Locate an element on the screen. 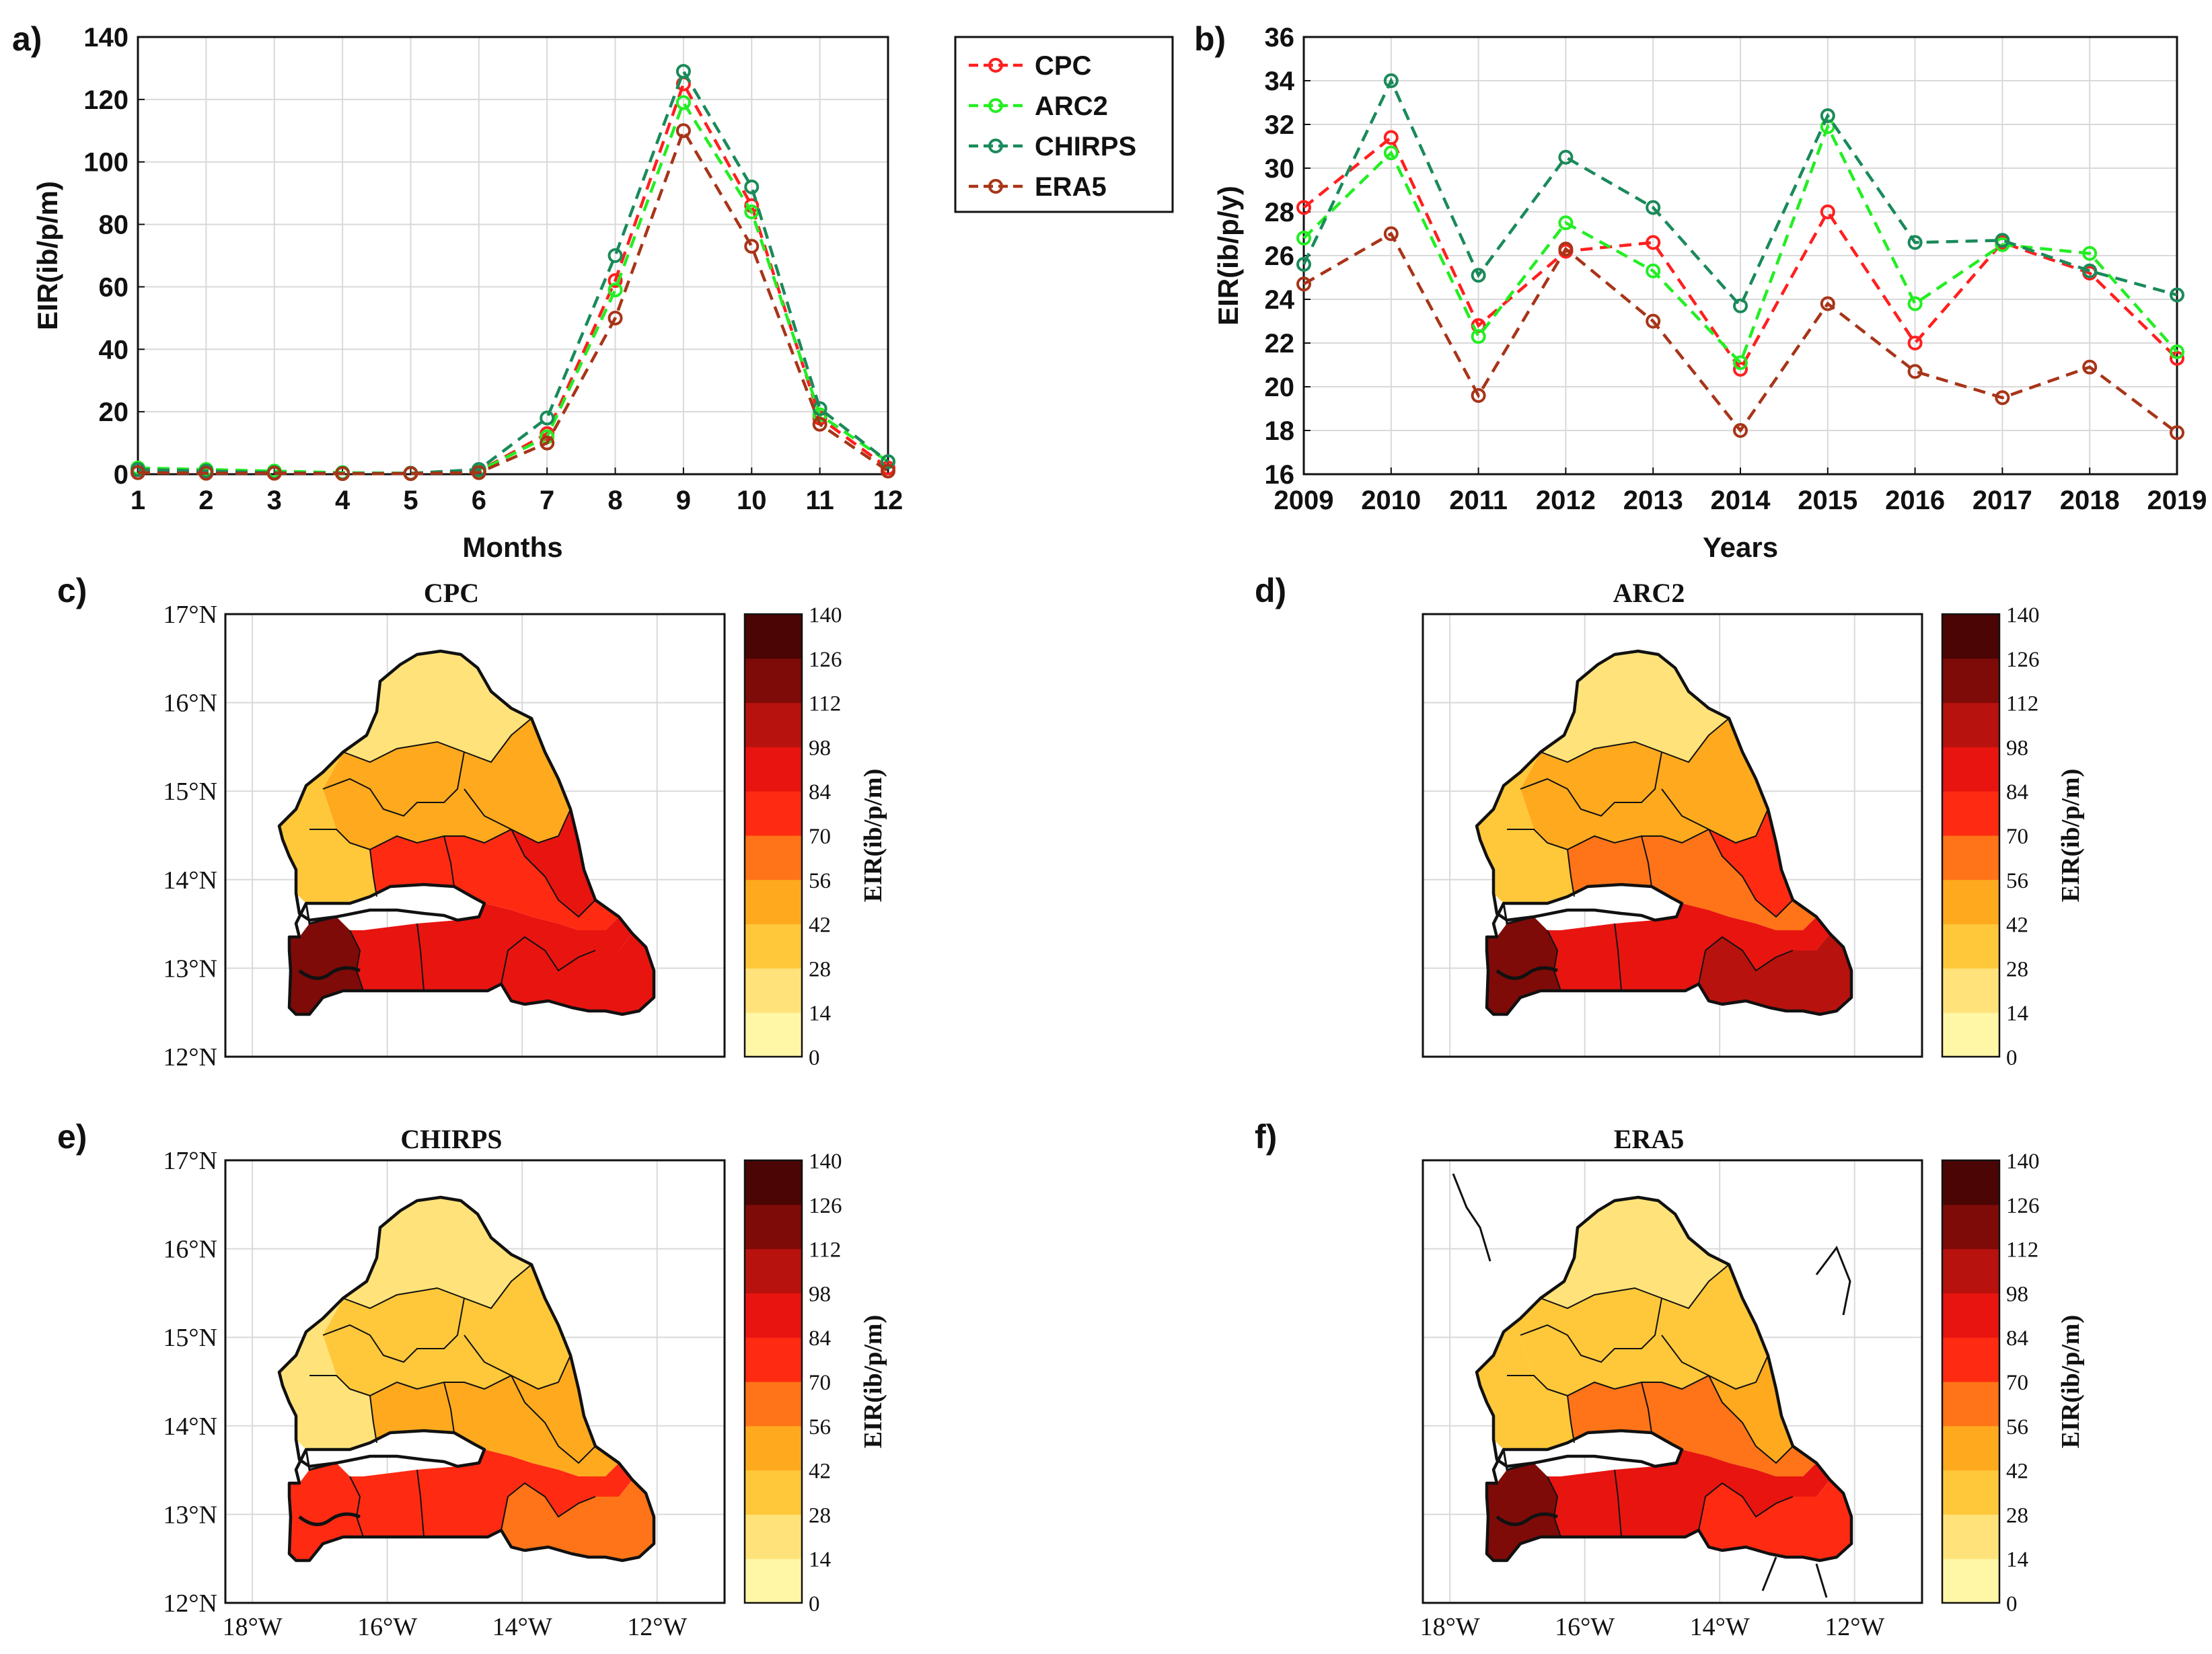 This screenshot has width=2212, height=1654. panel-label-c: c) is located at coordinates (72, 590).